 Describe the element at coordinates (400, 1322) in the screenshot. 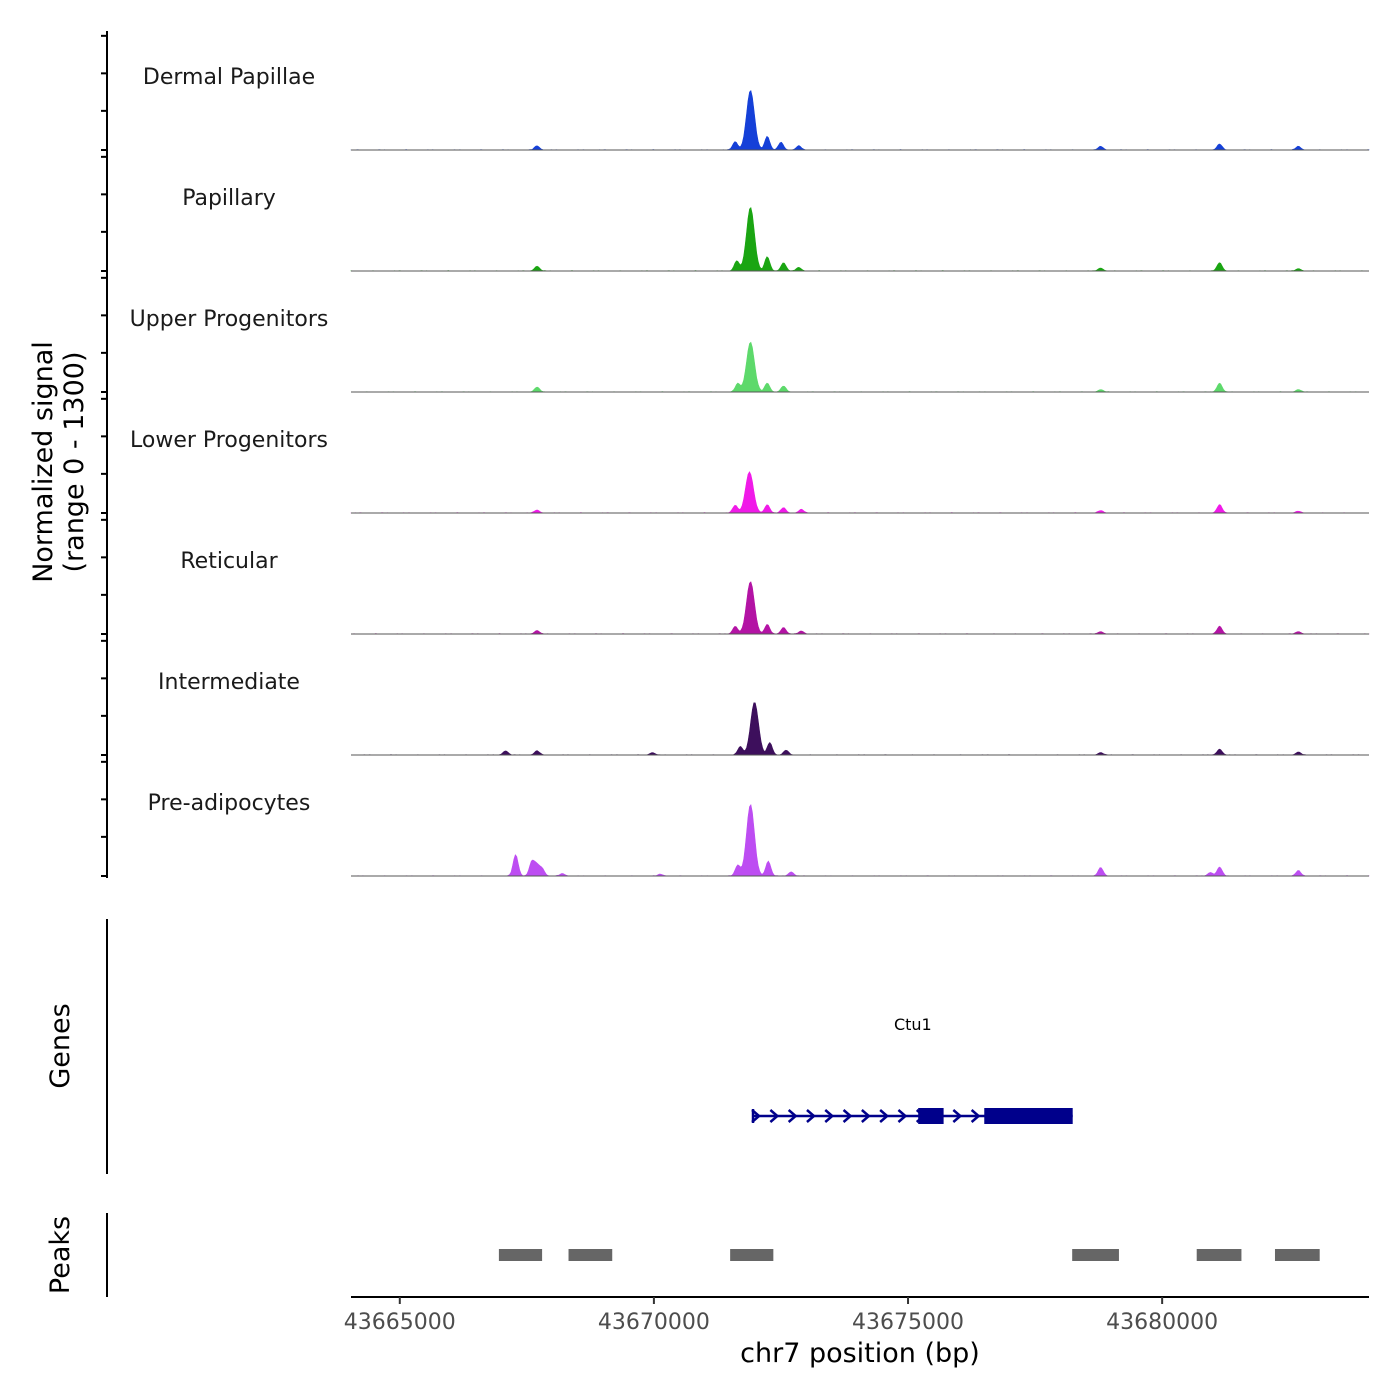

I see `x-tick-label: 43665000` at that location.